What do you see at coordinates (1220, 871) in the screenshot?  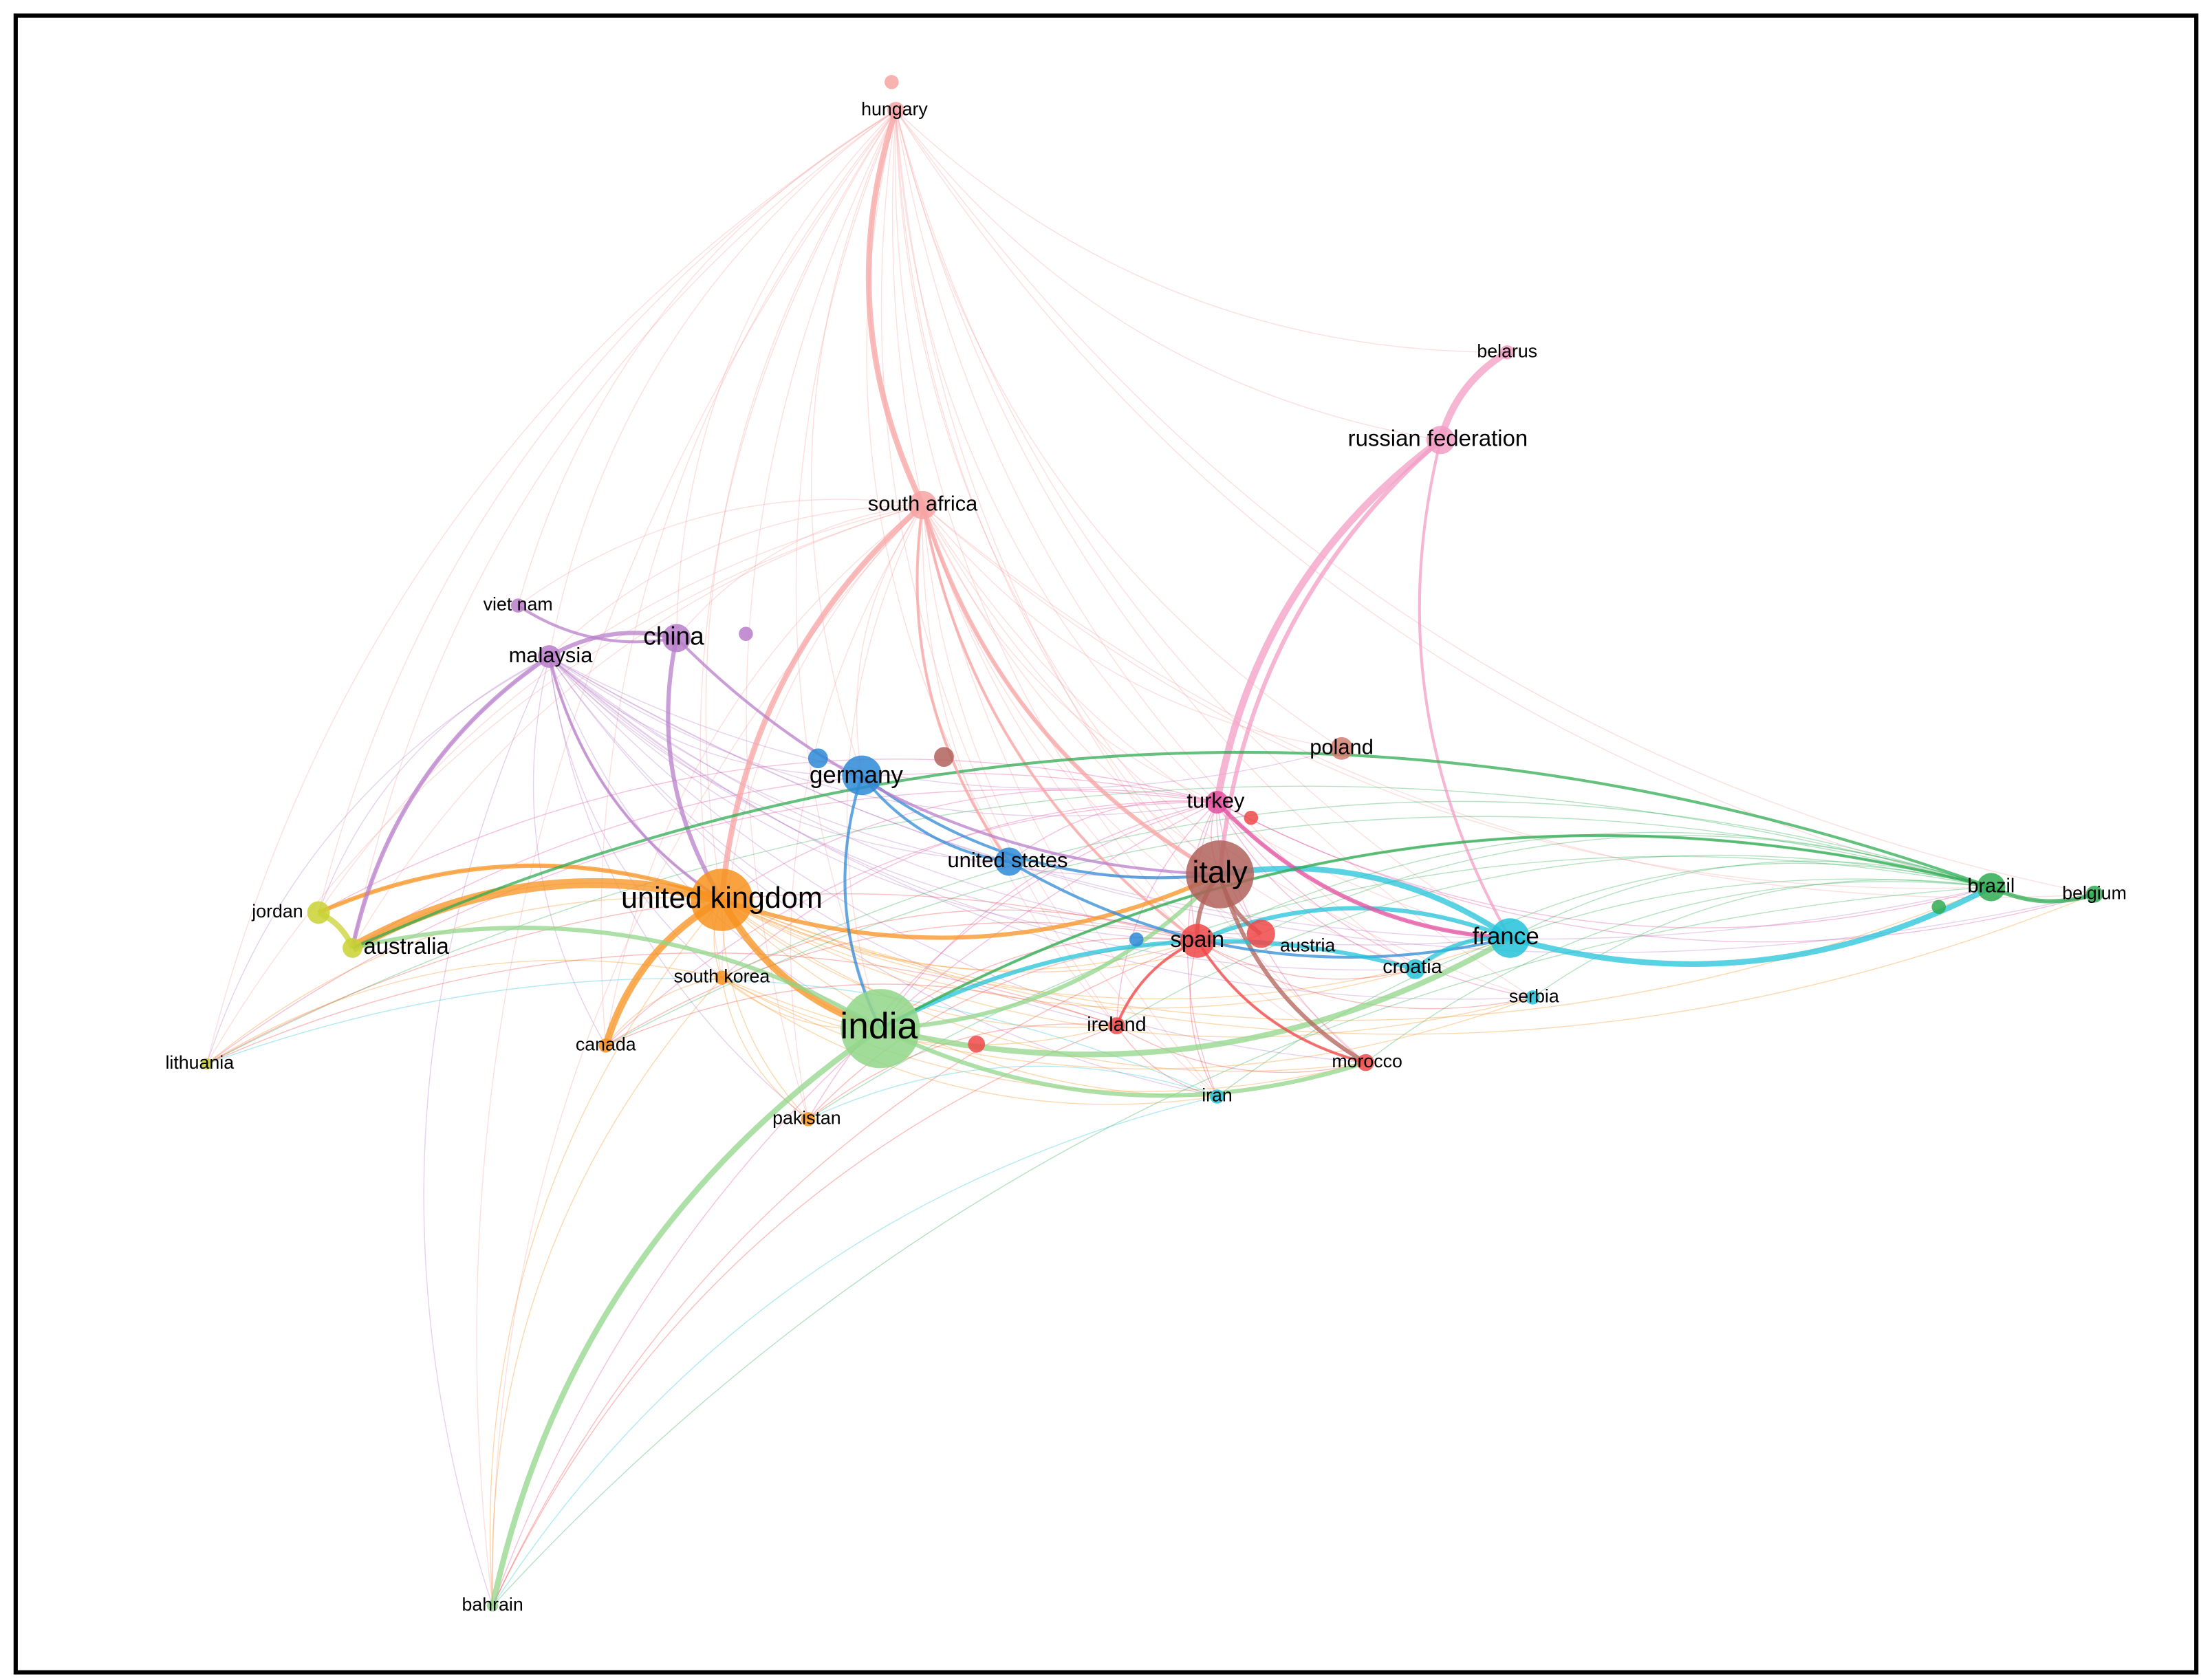 I see `node-label: italy` at bounding box center [1220, 871].